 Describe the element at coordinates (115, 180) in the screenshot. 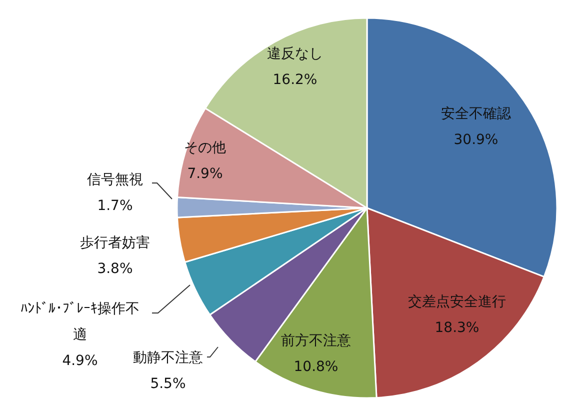

I see `slice-label: 信号無視` at that location.